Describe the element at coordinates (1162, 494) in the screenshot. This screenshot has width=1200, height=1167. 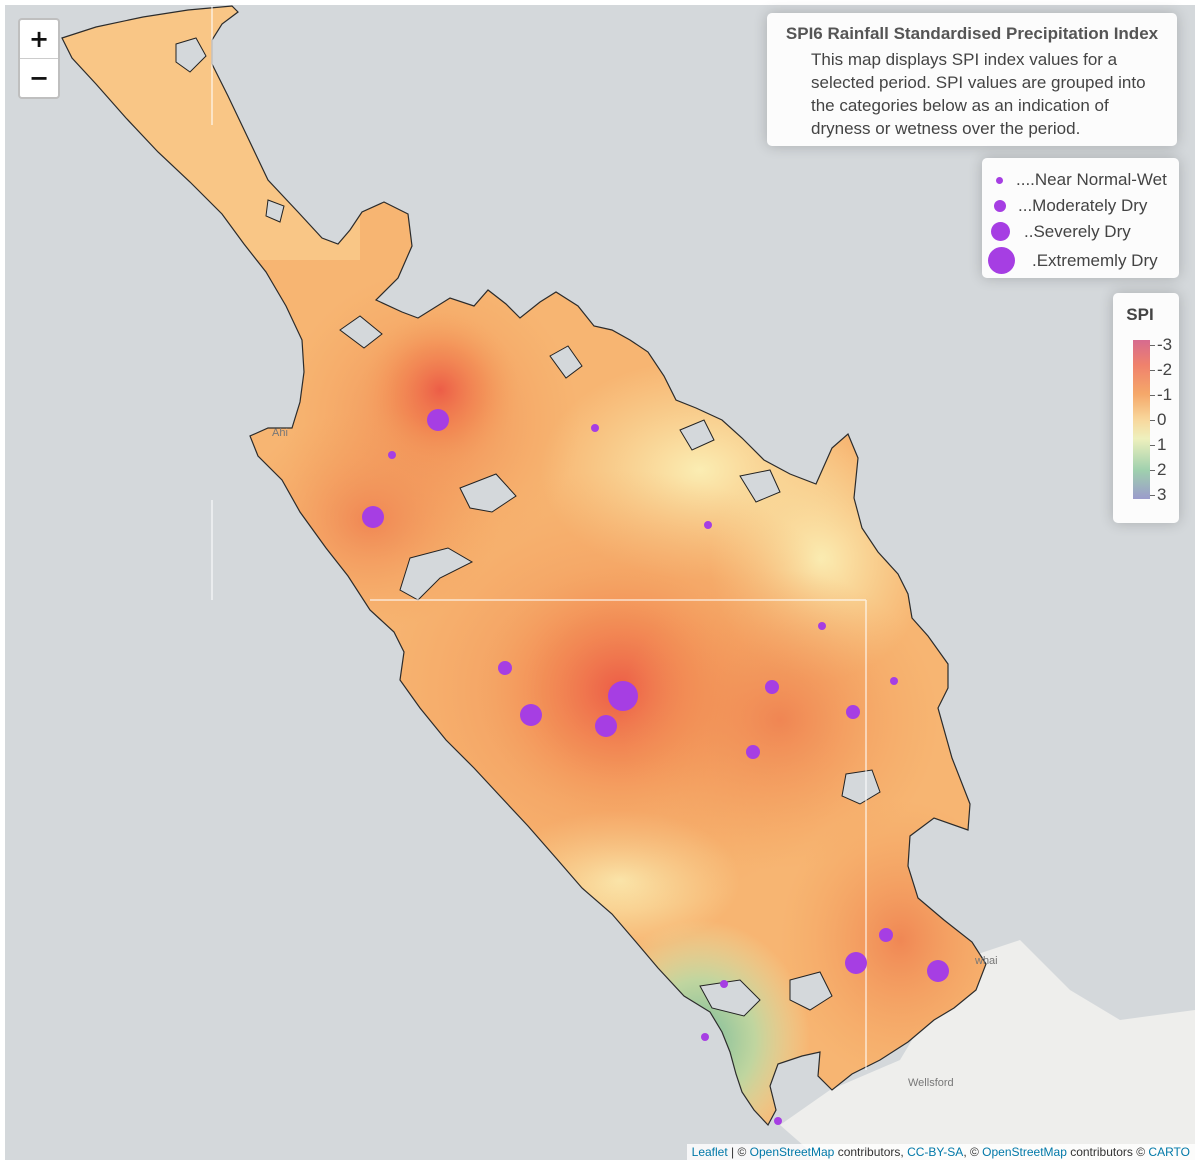
I see `scale-label: 3` at that location.